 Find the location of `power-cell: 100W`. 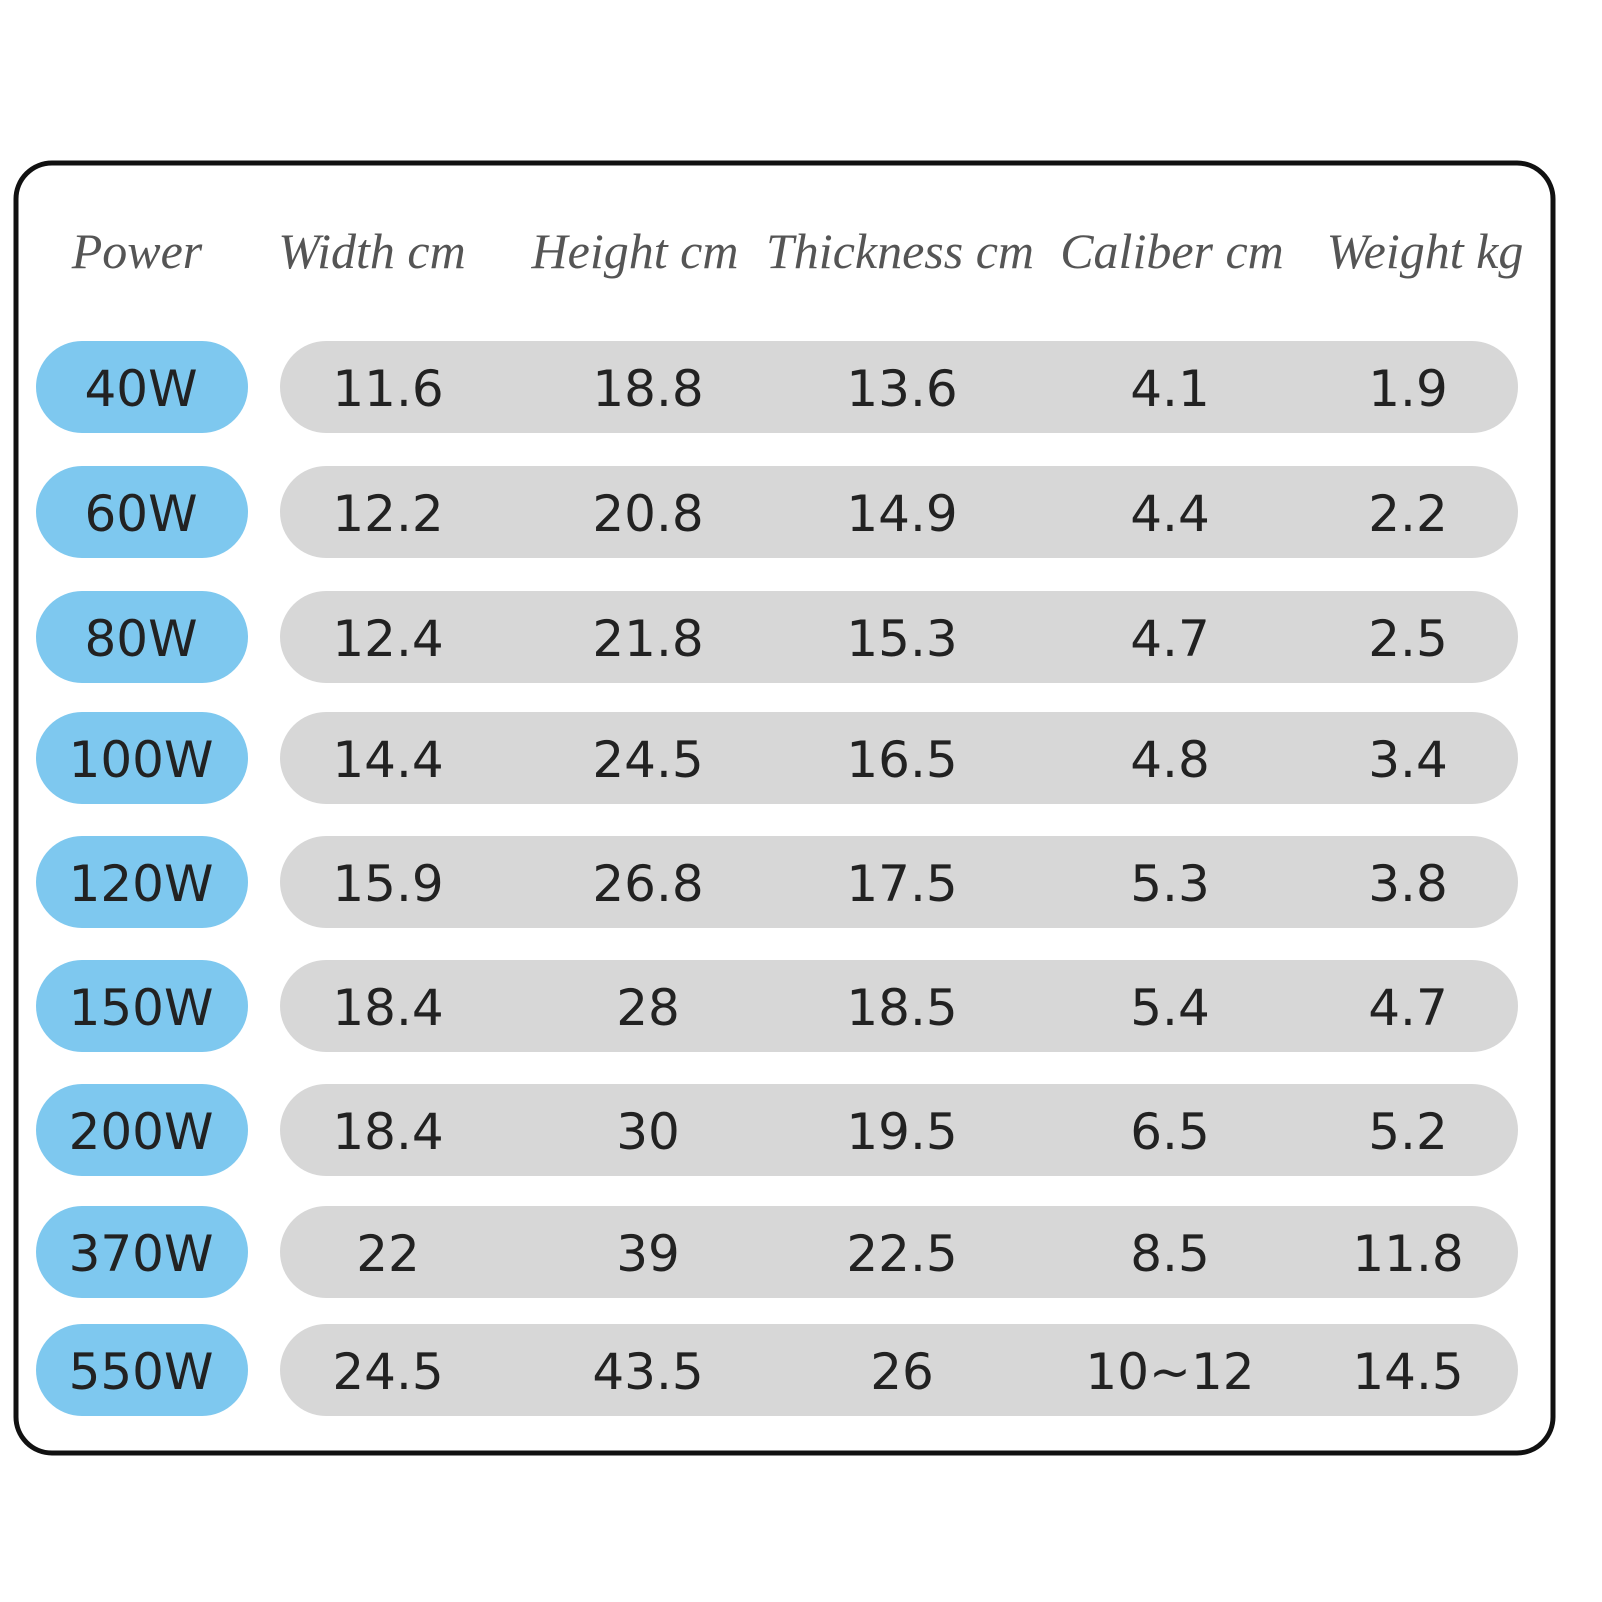

power-cell: 100W is located at coordinates (141, 760).